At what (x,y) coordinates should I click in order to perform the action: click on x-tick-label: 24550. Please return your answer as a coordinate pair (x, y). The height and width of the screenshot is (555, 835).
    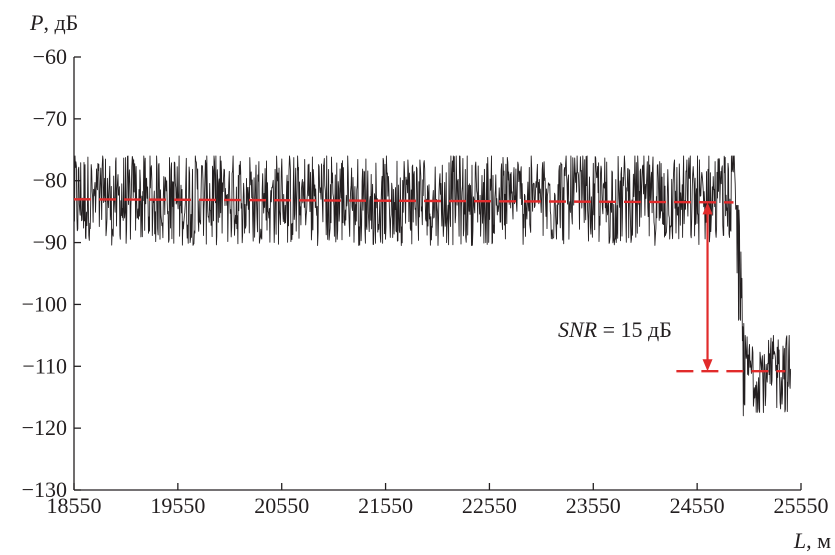
    Looking at the image, I should click on (697, 505).